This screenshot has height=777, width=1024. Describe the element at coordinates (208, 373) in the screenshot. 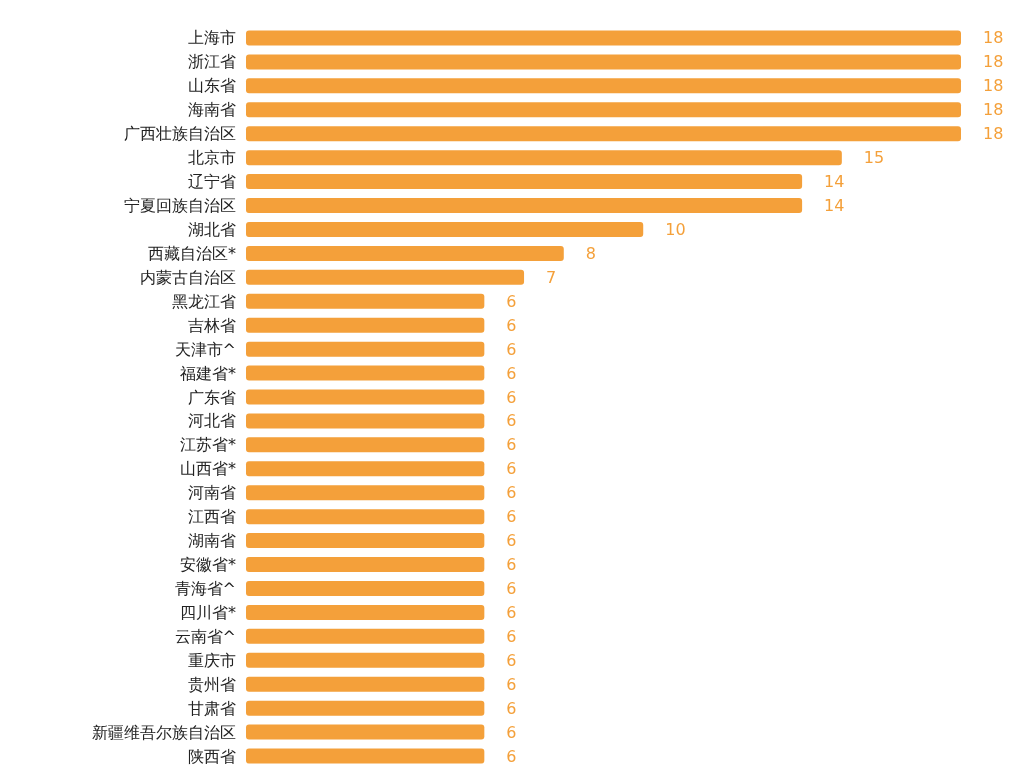

I see `y-tick-label: 福建省*` at that location.